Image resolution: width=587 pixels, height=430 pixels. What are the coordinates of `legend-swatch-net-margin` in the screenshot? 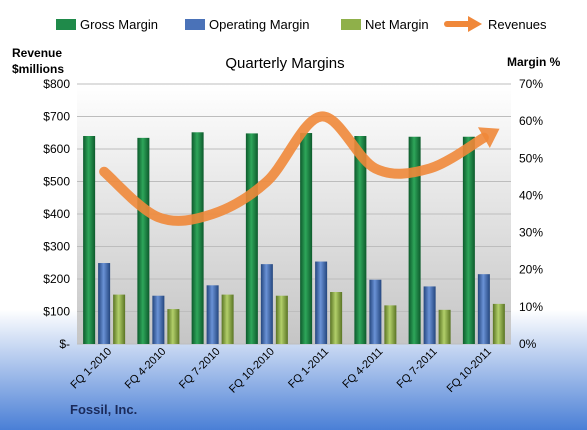 It's located at (351, 24).